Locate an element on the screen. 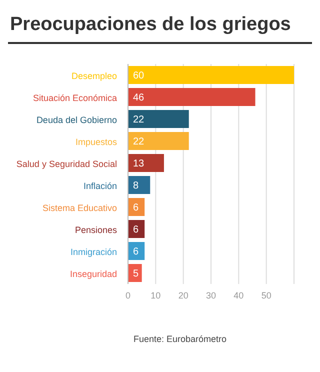  x-tick-label: 20 is located at coordinates (183, 295).